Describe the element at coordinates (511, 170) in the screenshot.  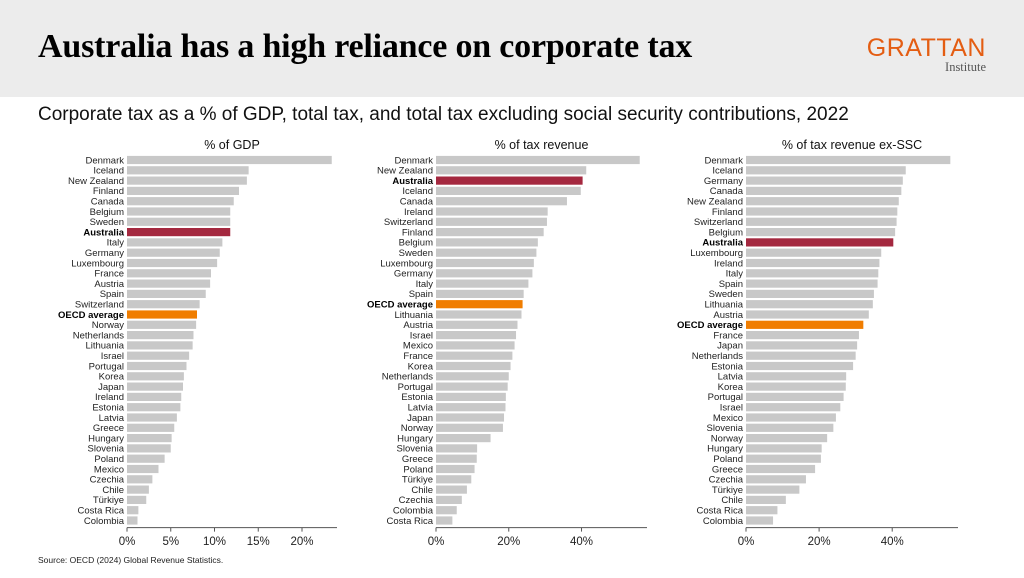
I see `bar-2-new-zealand` at that location.